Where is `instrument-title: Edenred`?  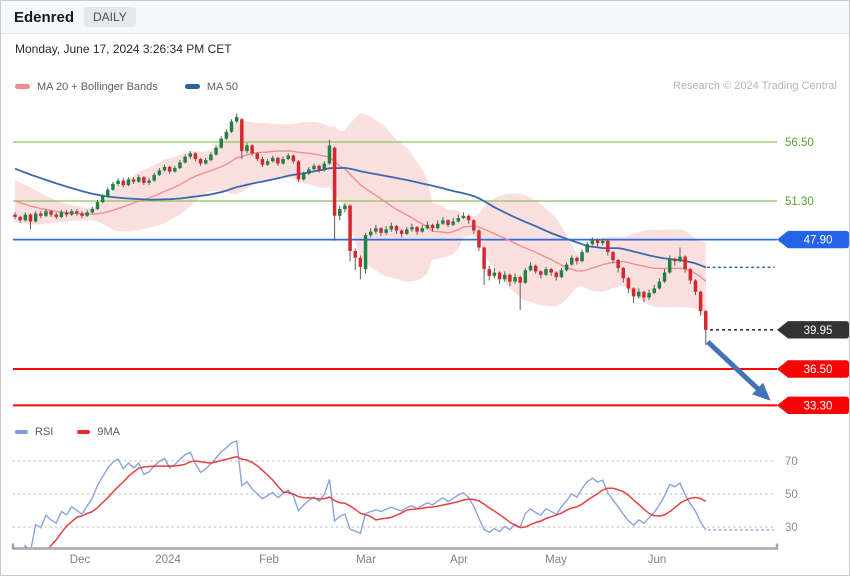 instrument-title: Edenred is located at coordinates (44, 17).